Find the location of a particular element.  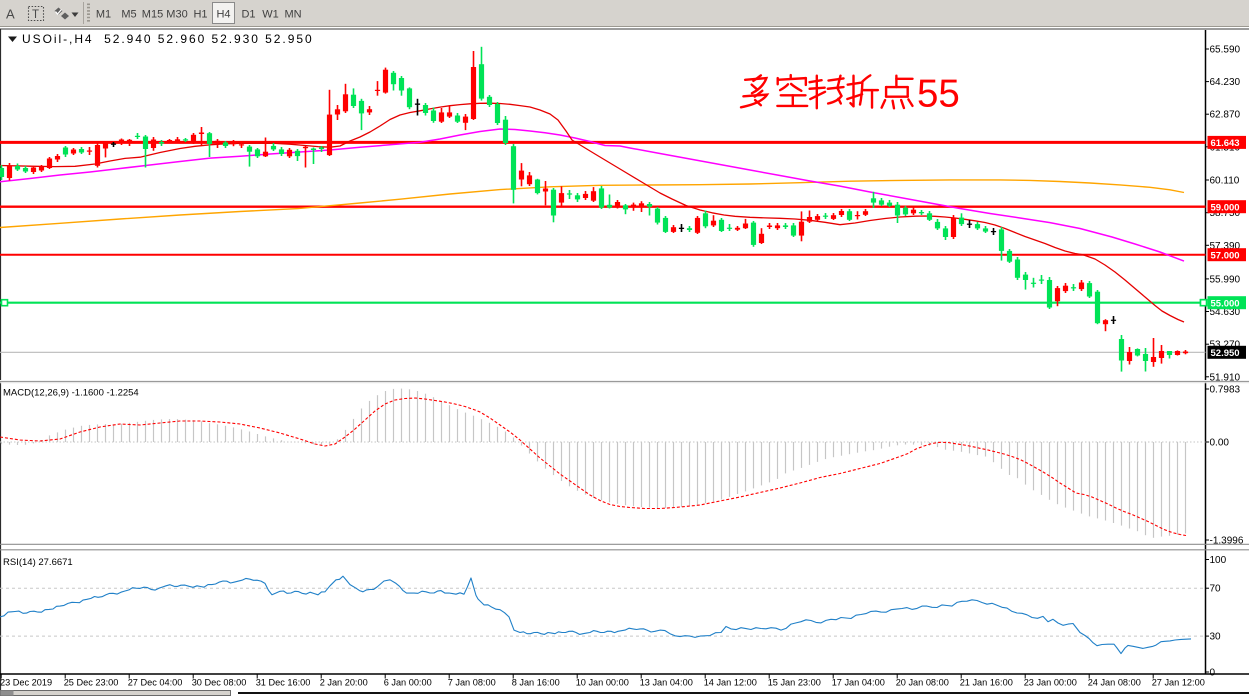

svg-text: 57.000 is located at coordinates (1225, 255).